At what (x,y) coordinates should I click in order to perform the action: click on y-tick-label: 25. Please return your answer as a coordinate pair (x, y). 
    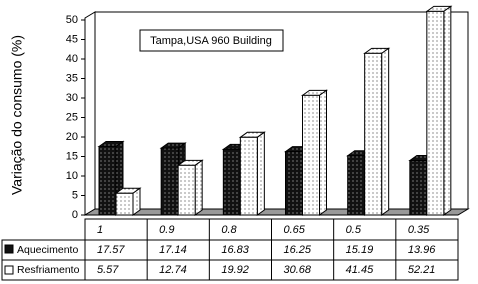
    Looking at the image, I should click on (72, 117).